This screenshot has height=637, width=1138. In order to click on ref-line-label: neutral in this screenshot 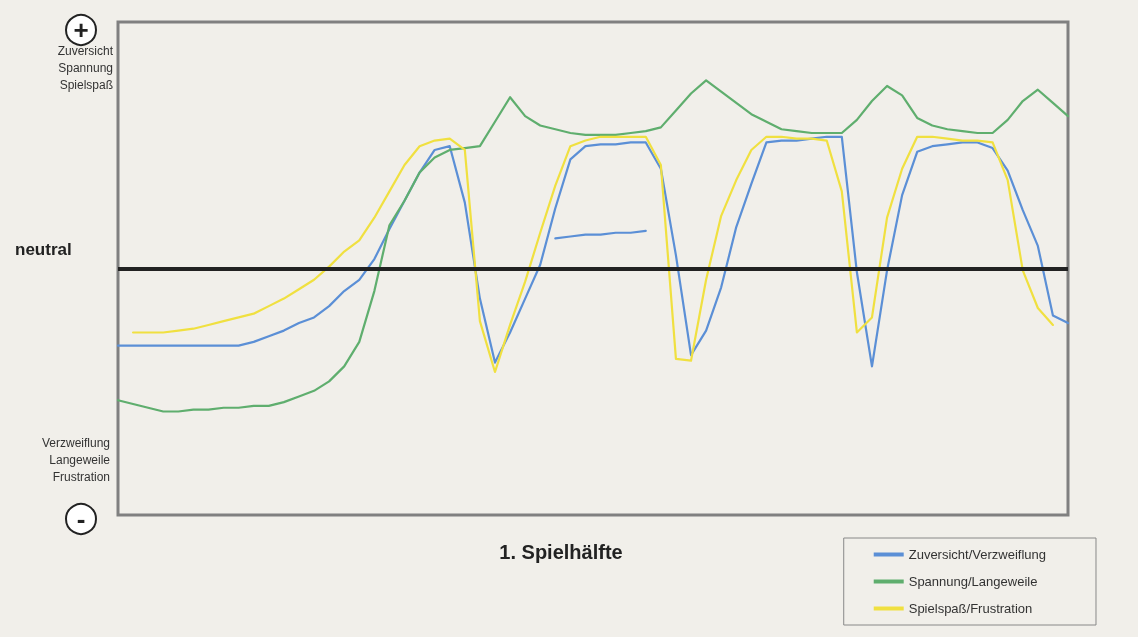, I will do `click(43, 249)`.